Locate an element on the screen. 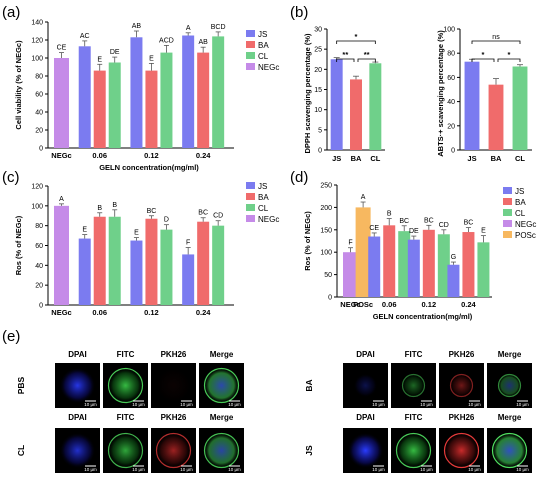 This screenshot has height=481, width=550. panel-label-d: (d) is located at coordinates (299, 177).